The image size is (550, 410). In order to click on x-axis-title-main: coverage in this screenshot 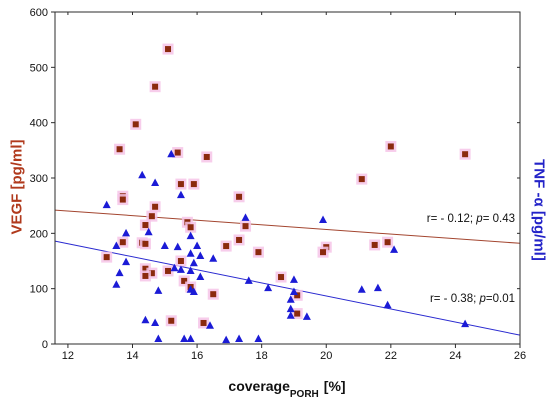, I will do `click(259, 386)`.